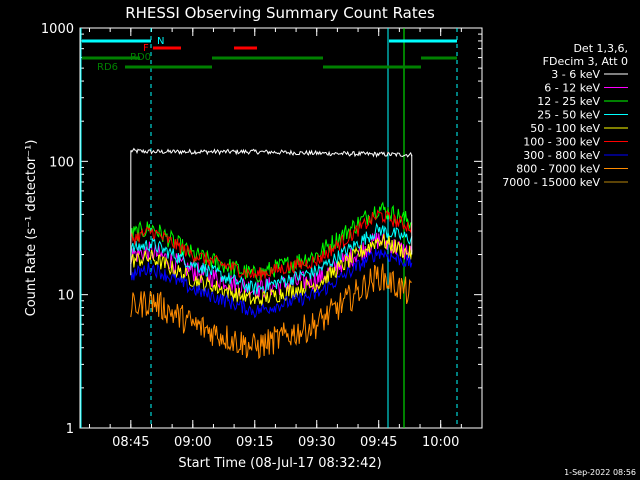 Image resolution: width=640 pixels, height=480 pixels. What do you see at coordinates (61, 162) in the screenshot?
I see `y-tick-label: 100` at bounding box center [61, 162].